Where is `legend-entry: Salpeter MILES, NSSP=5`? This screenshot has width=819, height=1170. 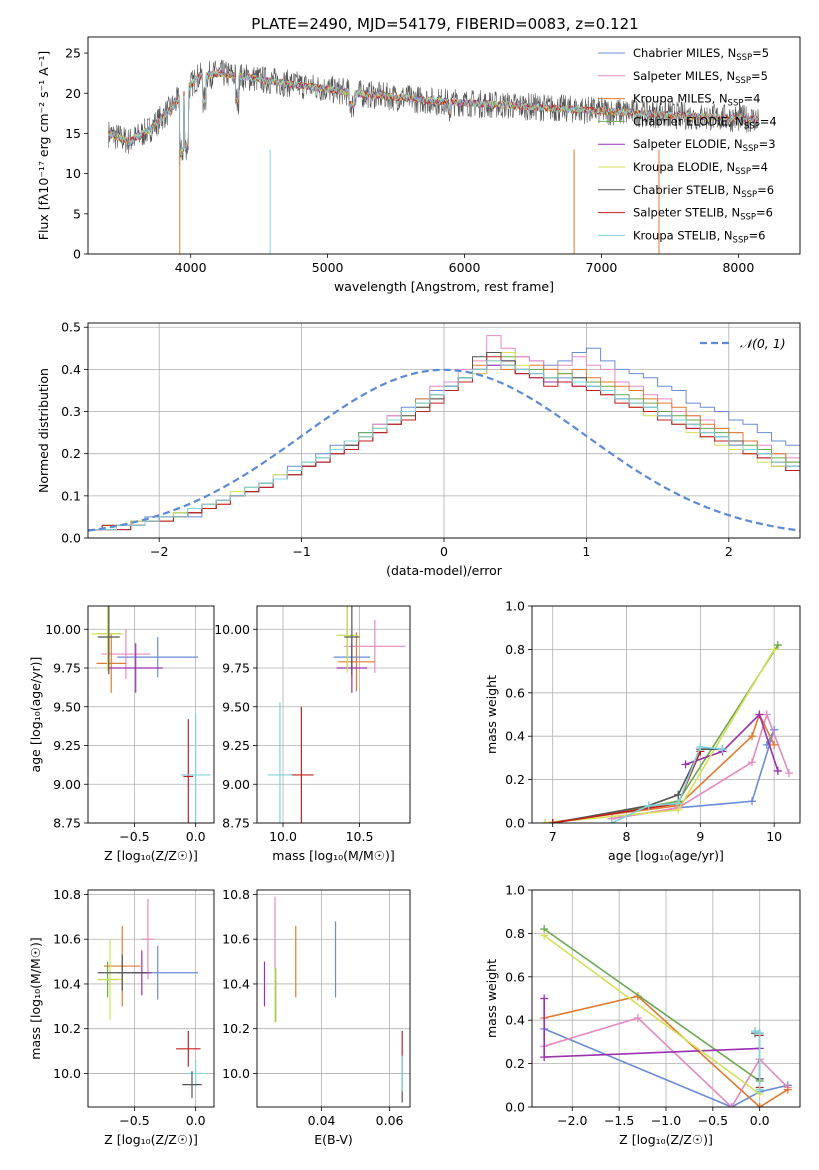 legend-entry: Salpeter MILES, NSSP=5 is located at coordinates (700, 77).